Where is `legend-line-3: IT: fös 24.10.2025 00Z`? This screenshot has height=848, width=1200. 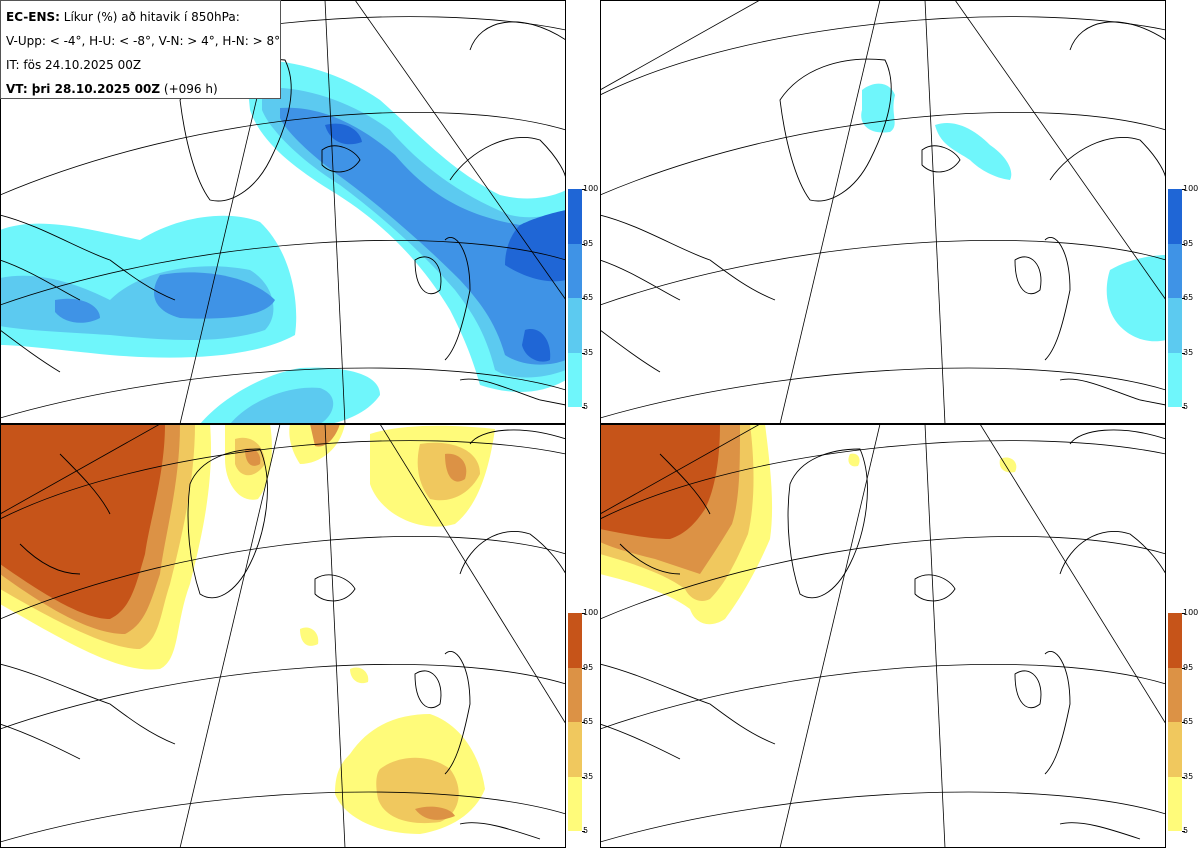 legend-line-3: IT: fös 24.10.2025 00Z is located at coordinates (74, 65).